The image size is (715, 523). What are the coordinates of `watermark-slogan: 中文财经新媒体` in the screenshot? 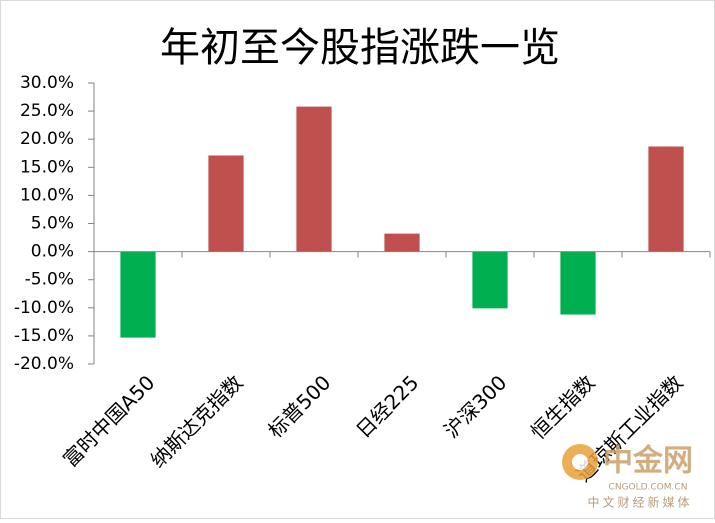 It's located at (639, 502).